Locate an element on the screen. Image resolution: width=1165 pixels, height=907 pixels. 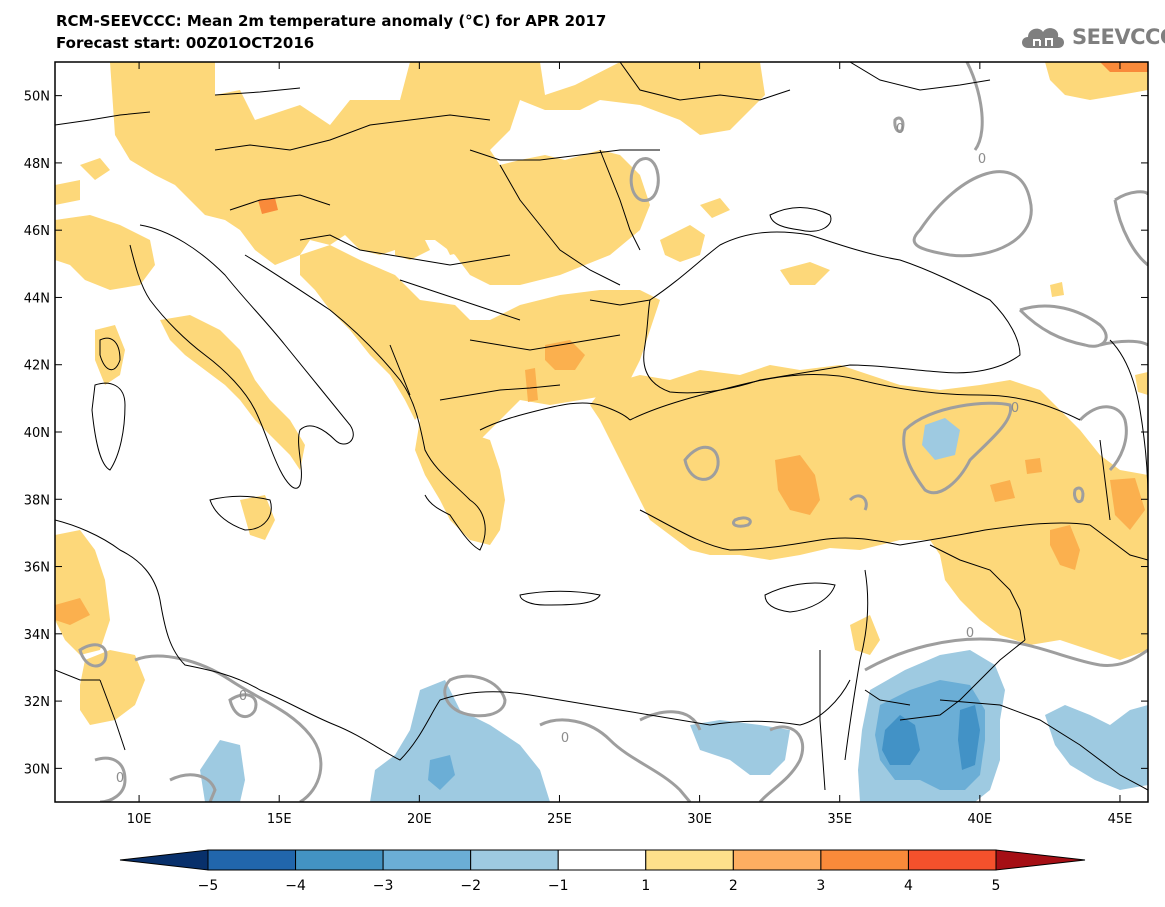
lon-tick-label: 35E is located at coordinates (839, 819).